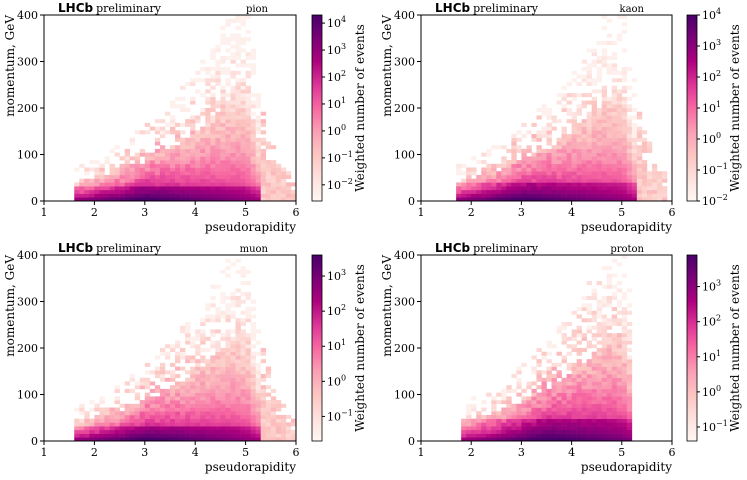 This screenshot has width=747, height=480. Describe the element at coordinates (94, 452) in the screenshot. I see `x-tick-label: 2` at that location.